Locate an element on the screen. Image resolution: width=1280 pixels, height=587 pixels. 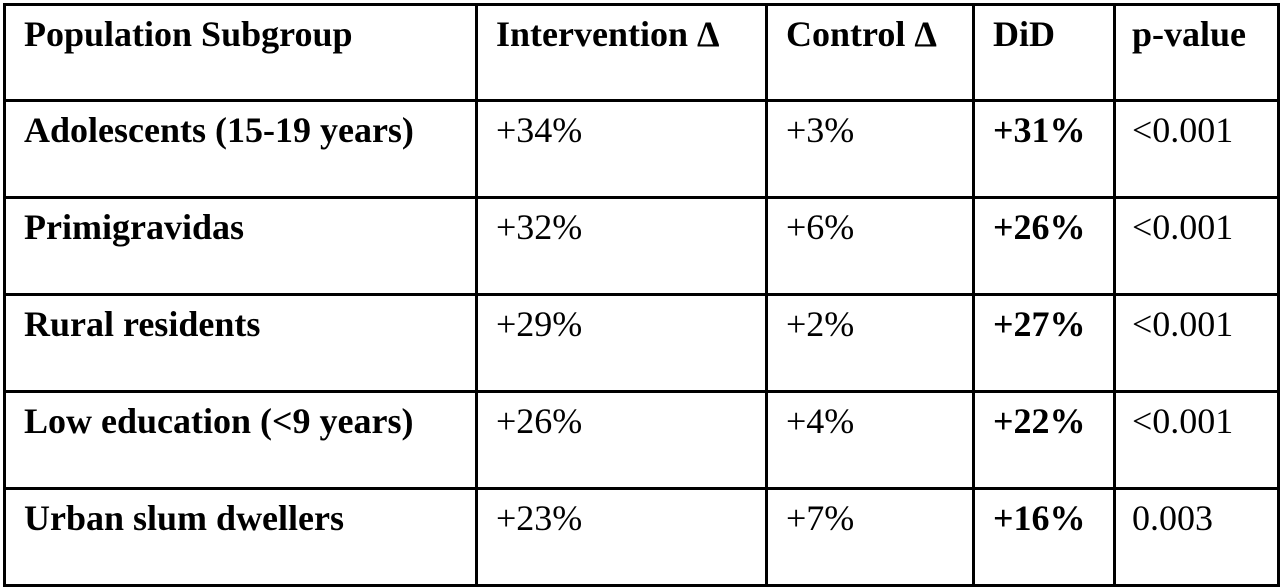
intervention-delta-cell: +26% is located at coordinates (621, 440).